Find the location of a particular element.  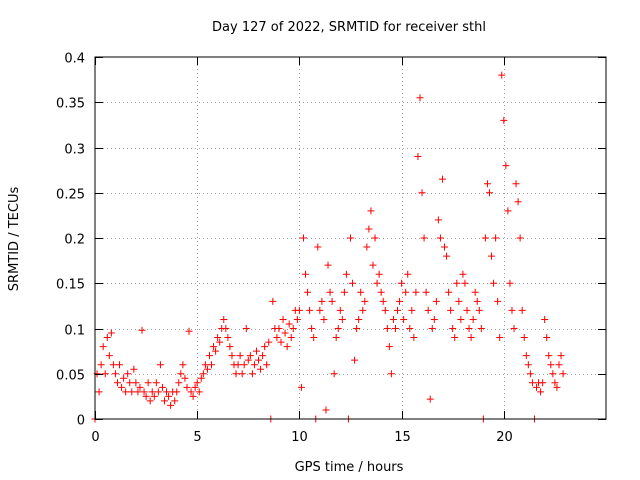

y-tick-label: 0.4 is located at coordinates (74, 59).